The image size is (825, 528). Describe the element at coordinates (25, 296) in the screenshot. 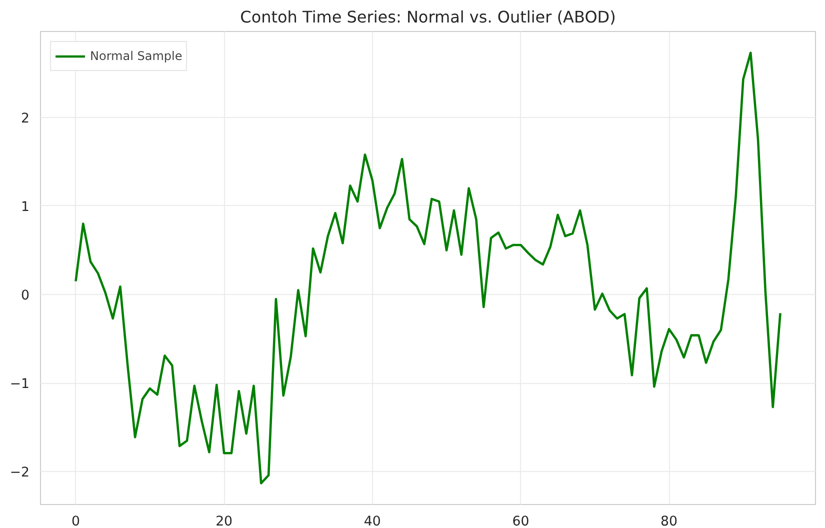

I see `y-tick-label: 0` at that location.